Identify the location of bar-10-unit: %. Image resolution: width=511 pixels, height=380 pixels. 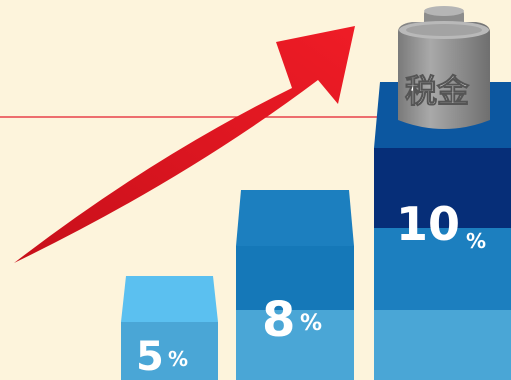
(476, 241).